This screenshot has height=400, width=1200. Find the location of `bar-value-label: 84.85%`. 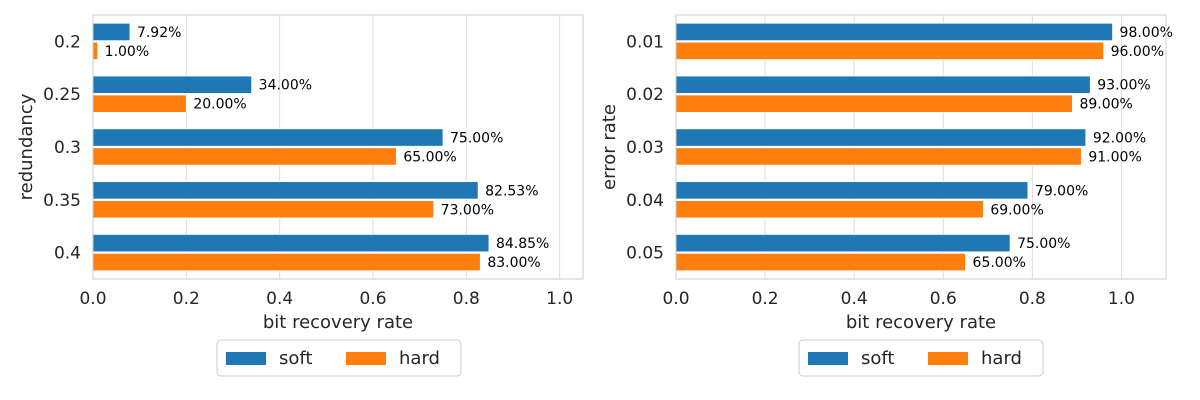

bar-value-label: 84.85% is located at coordinates (522, 244).